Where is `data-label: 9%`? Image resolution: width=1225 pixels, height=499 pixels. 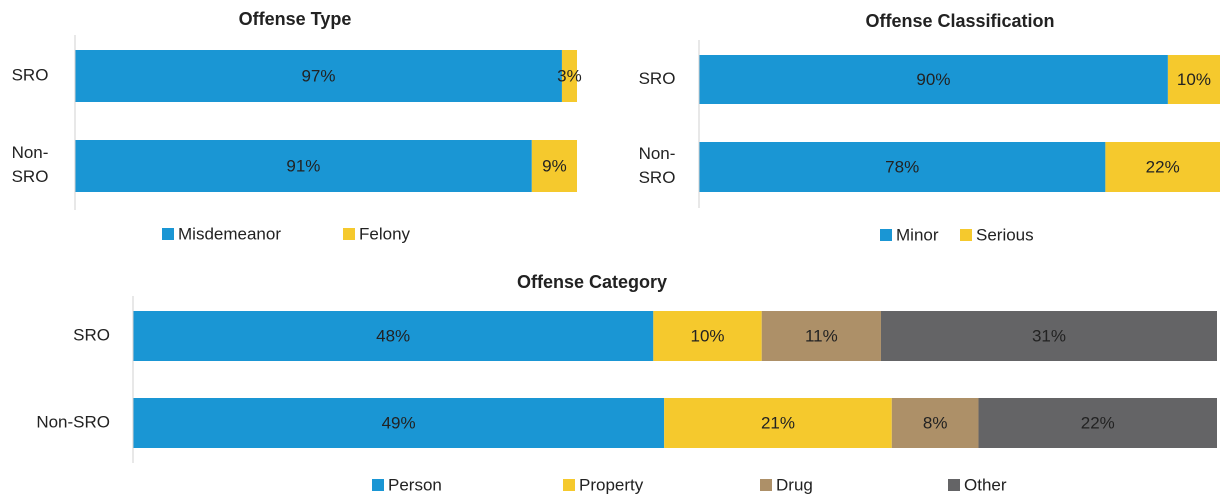 data-label: 9% is located at coordinates (554, 165).